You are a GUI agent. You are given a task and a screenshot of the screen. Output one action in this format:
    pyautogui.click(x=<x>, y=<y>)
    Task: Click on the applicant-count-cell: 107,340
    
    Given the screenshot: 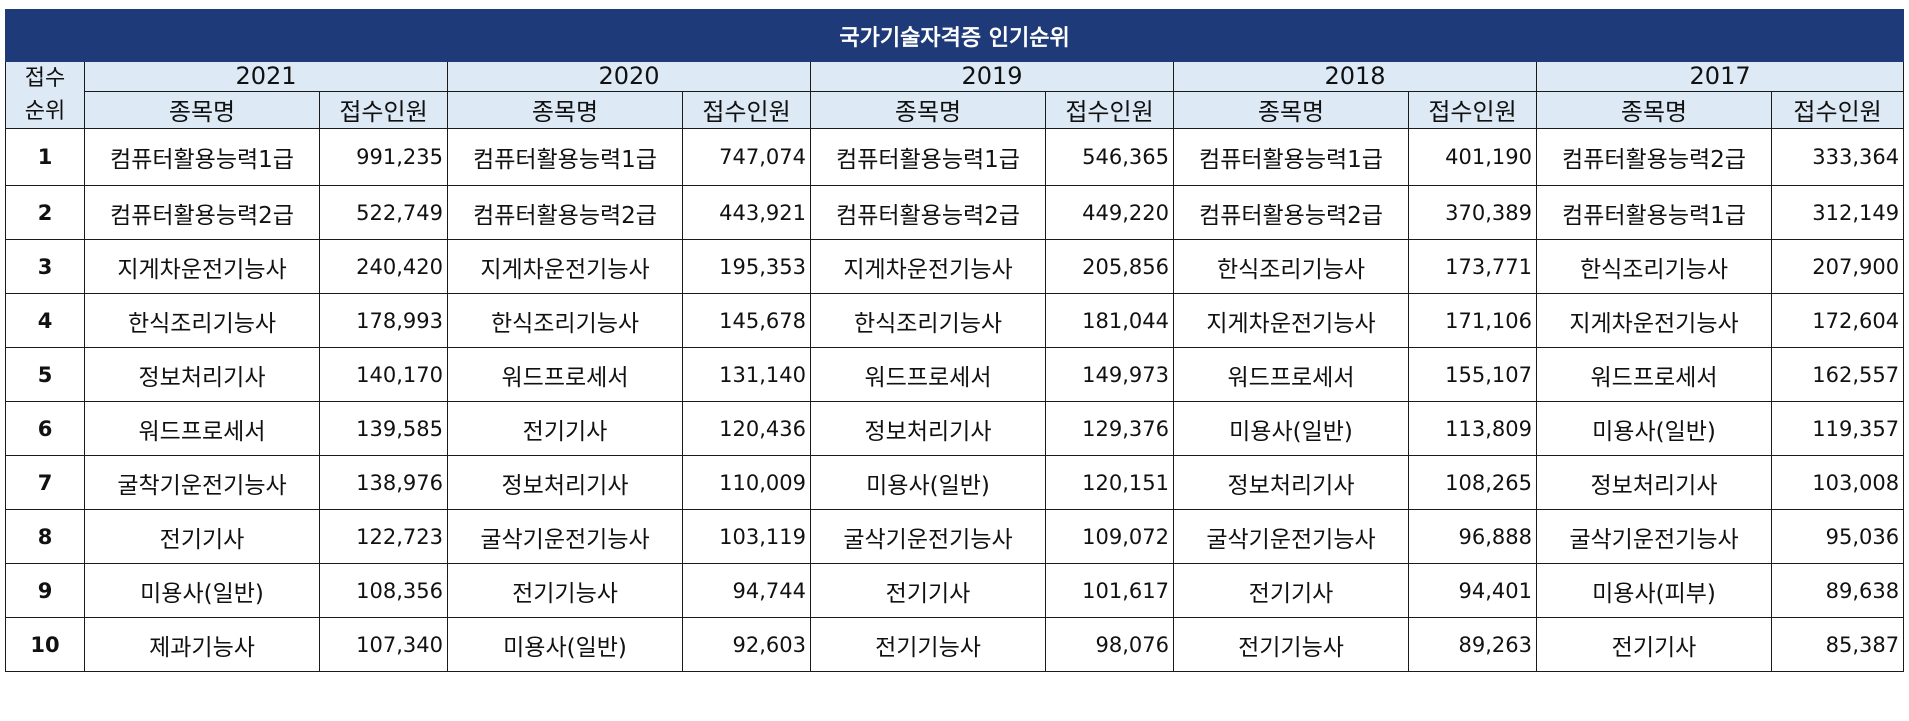 What is the action you would take?
    pyautogui.click(x=383, y=644)
    